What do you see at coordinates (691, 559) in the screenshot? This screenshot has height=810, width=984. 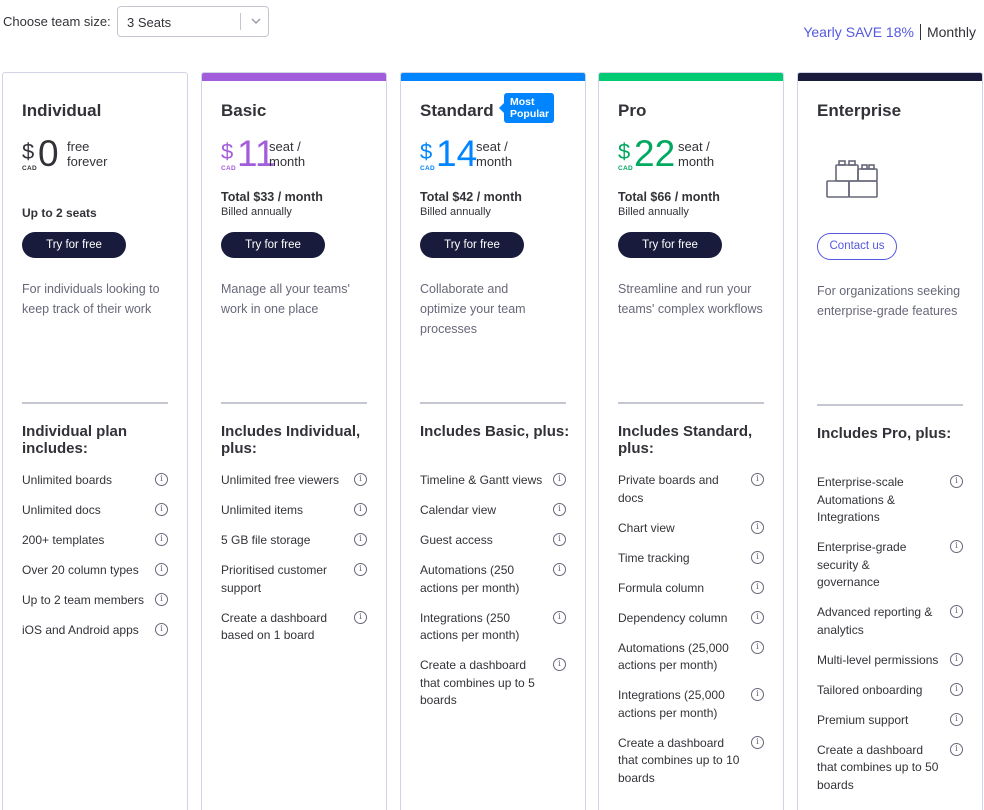 I see `feature-item: Time tracking i` at bounding box center [691, 559].